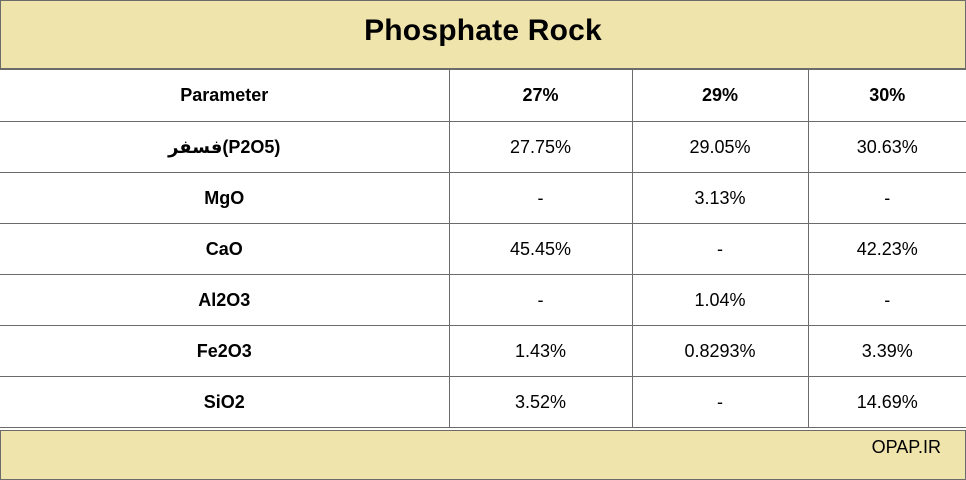 The width and height of the screenshot is (966, 480). Describe the element at coordinates (225, 249) in the screenshot. I see `row-parameter: CaO` at that location.